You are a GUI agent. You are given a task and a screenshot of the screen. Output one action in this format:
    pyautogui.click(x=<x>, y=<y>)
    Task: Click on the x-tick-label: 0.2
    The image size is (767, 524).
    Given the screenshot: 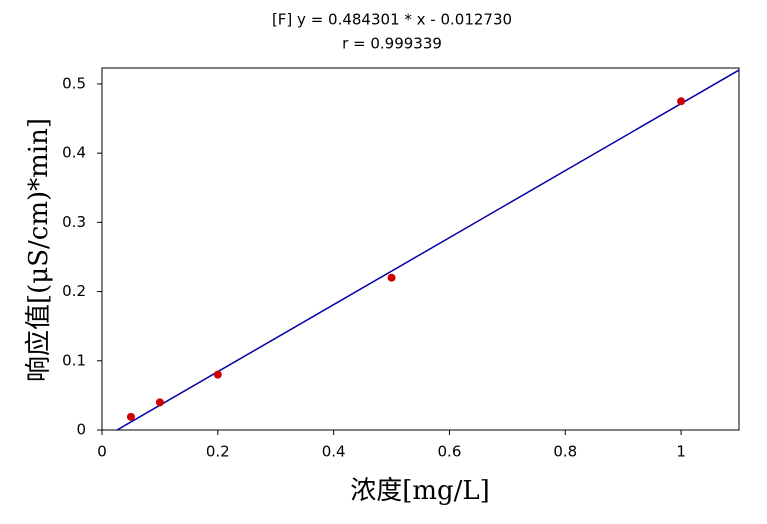 What is the action you would take?
    pyautogui.click(x=218, y=452)
    